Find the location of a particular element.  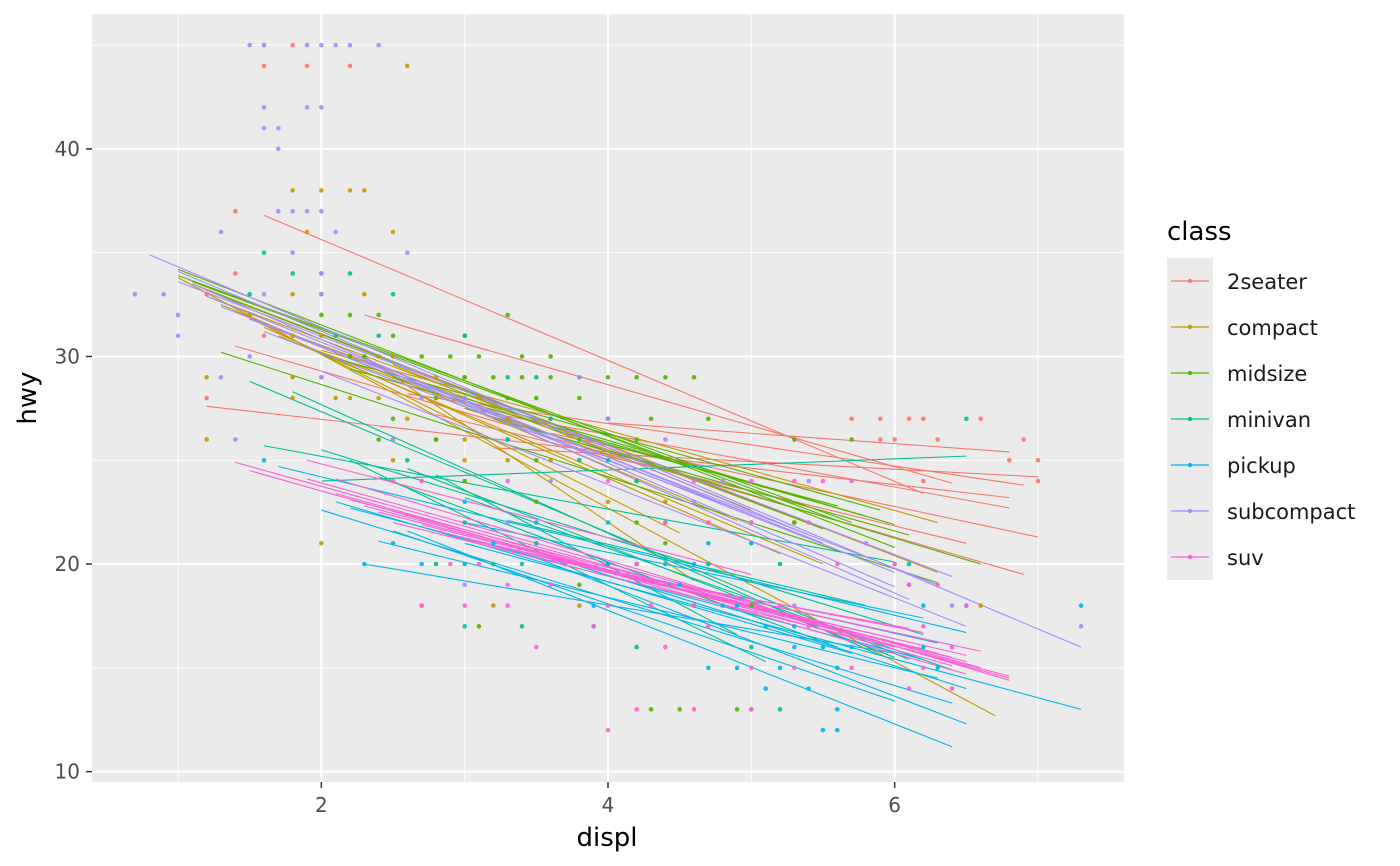

legend-label-suv: suv is located at coordinates (1245, 558).